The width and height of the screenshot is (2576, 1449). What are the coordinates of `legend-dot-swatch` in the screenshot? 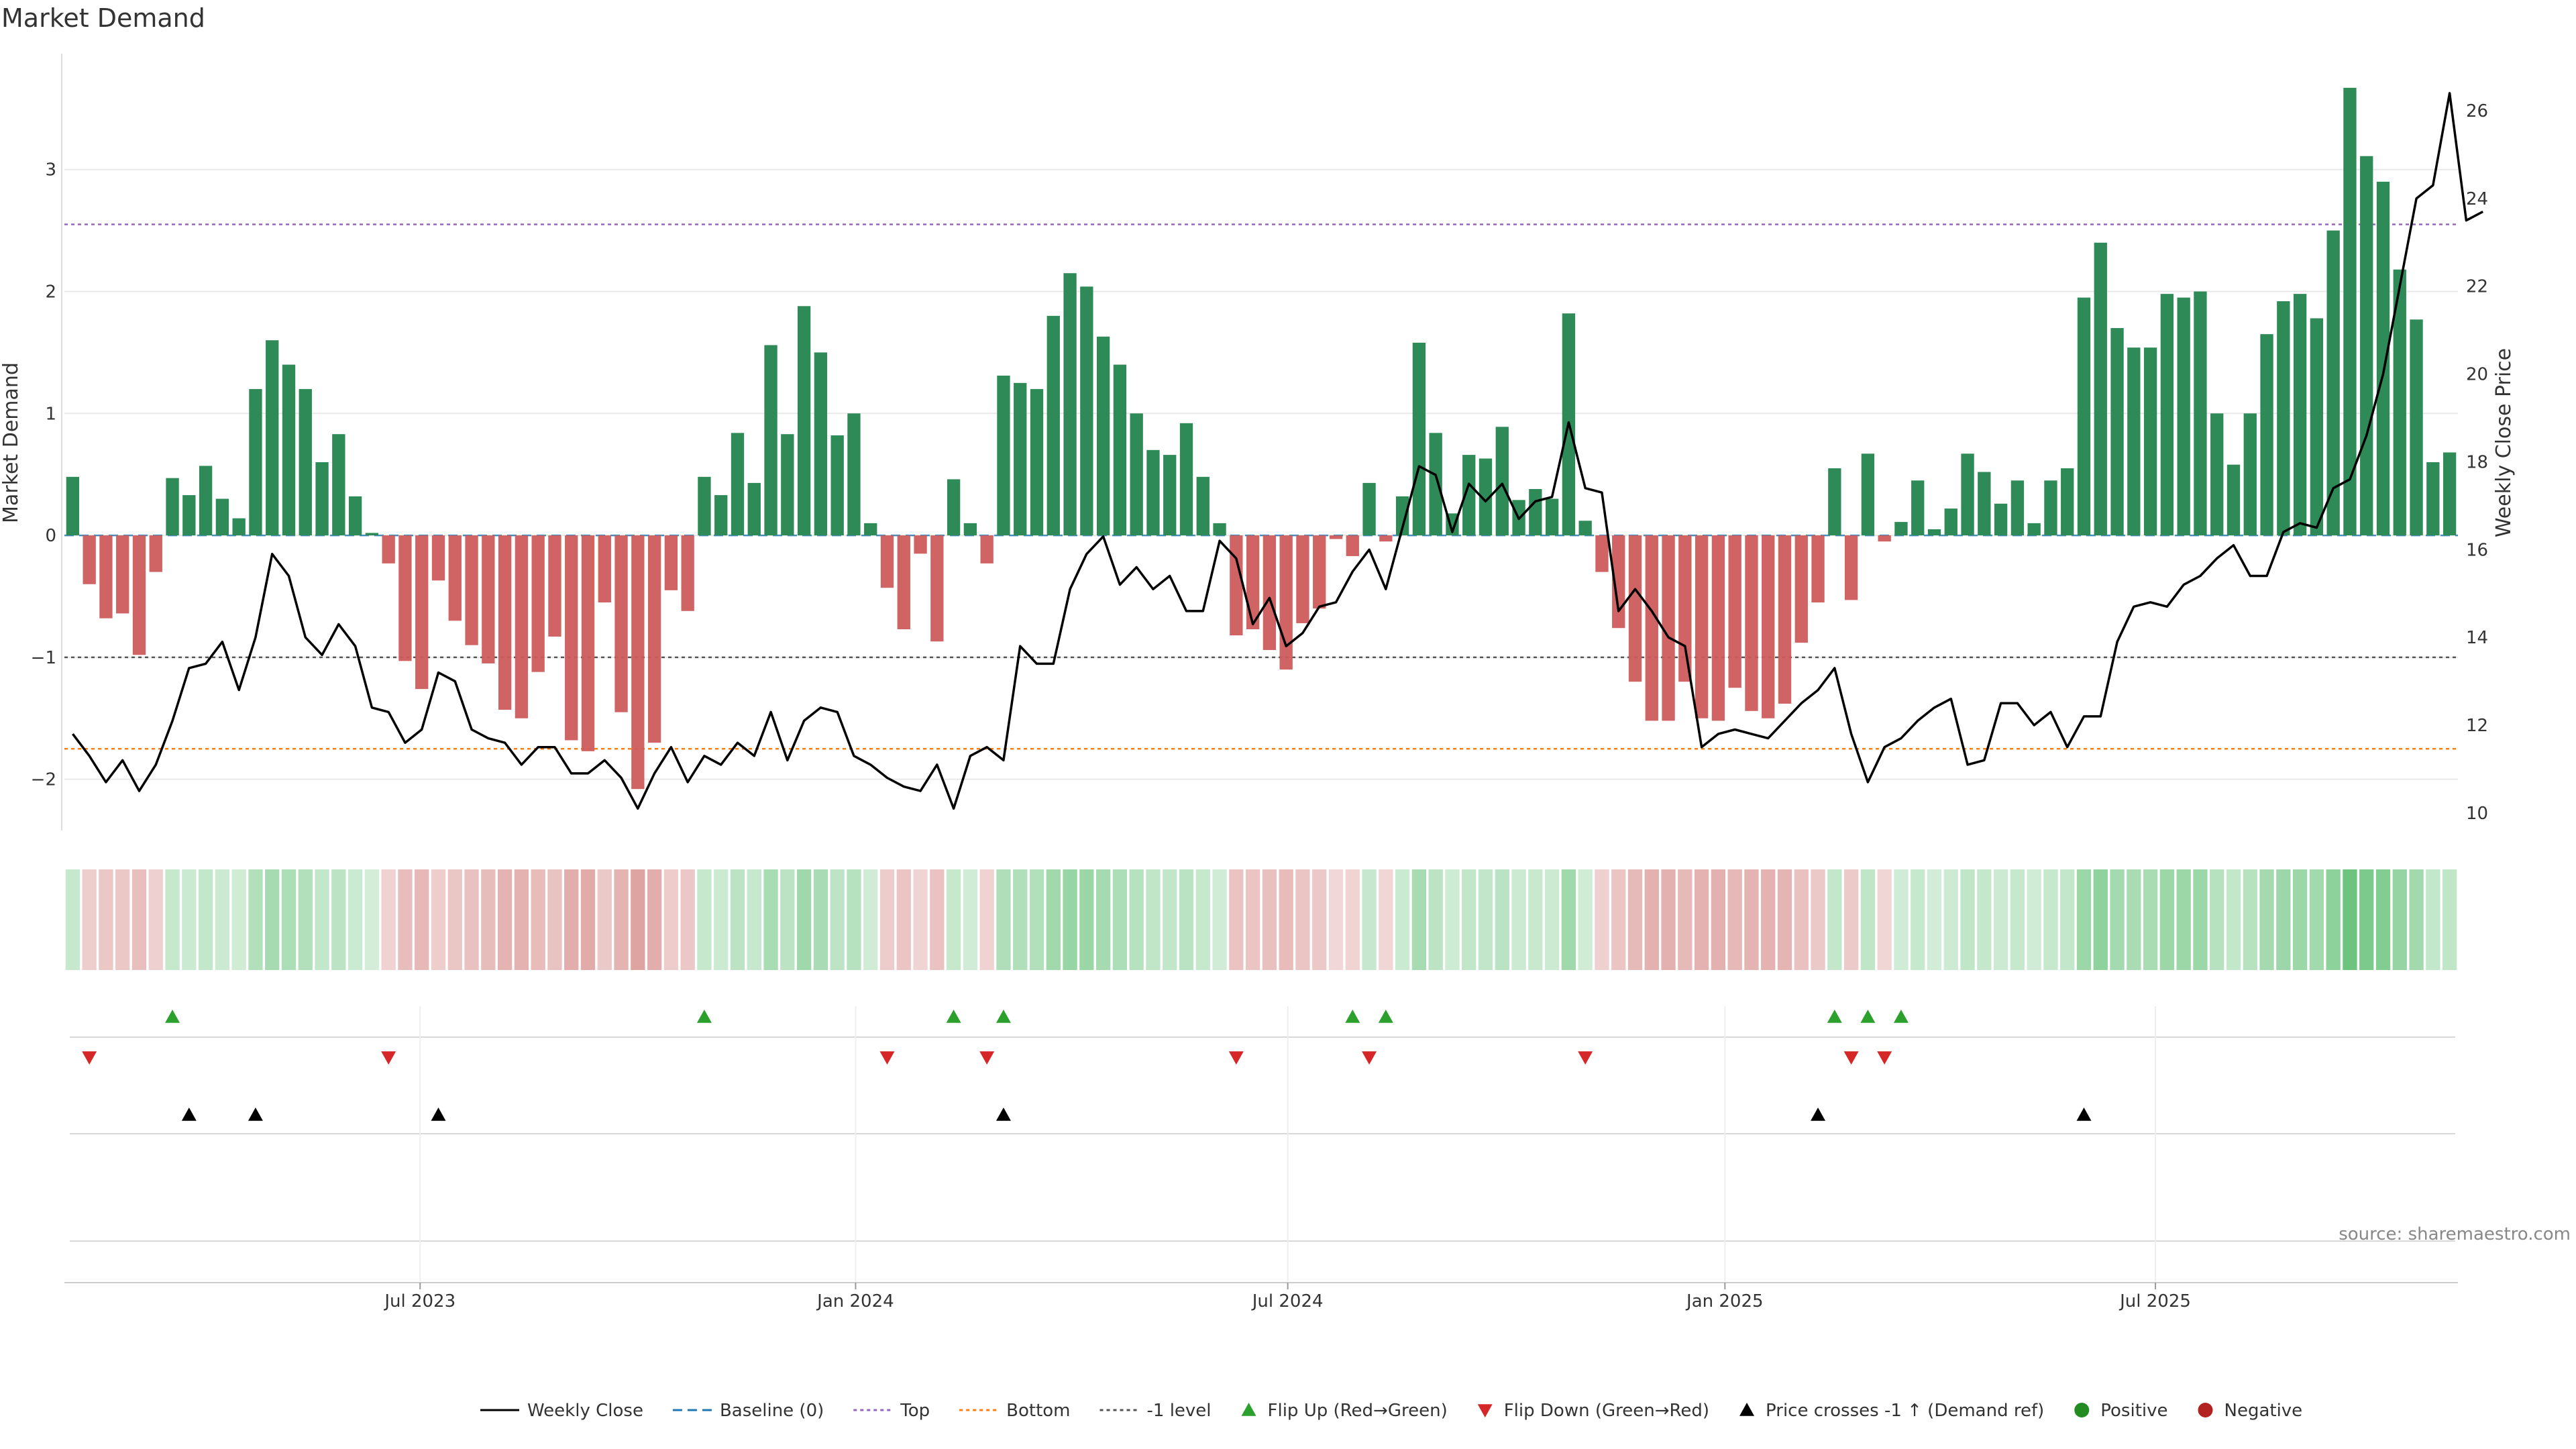 It's located at (2205, 1410).